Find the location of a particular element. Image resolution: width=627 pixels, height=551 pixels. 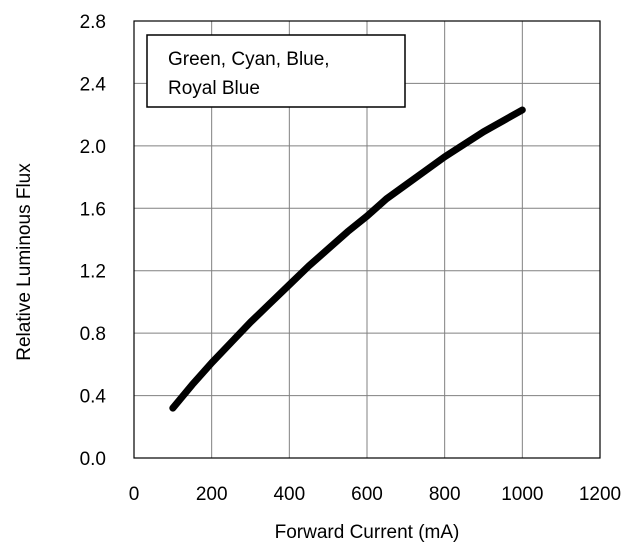

y-tick-label: 2.4 is located at coordinates (93, 84).